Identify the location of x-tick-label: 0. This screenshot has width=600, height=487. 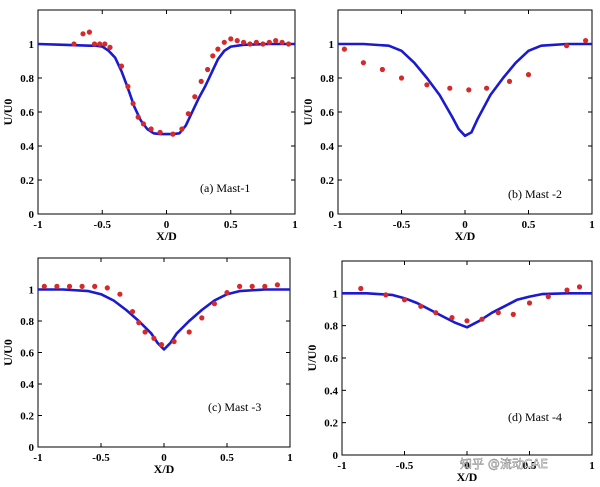
(167, 225).